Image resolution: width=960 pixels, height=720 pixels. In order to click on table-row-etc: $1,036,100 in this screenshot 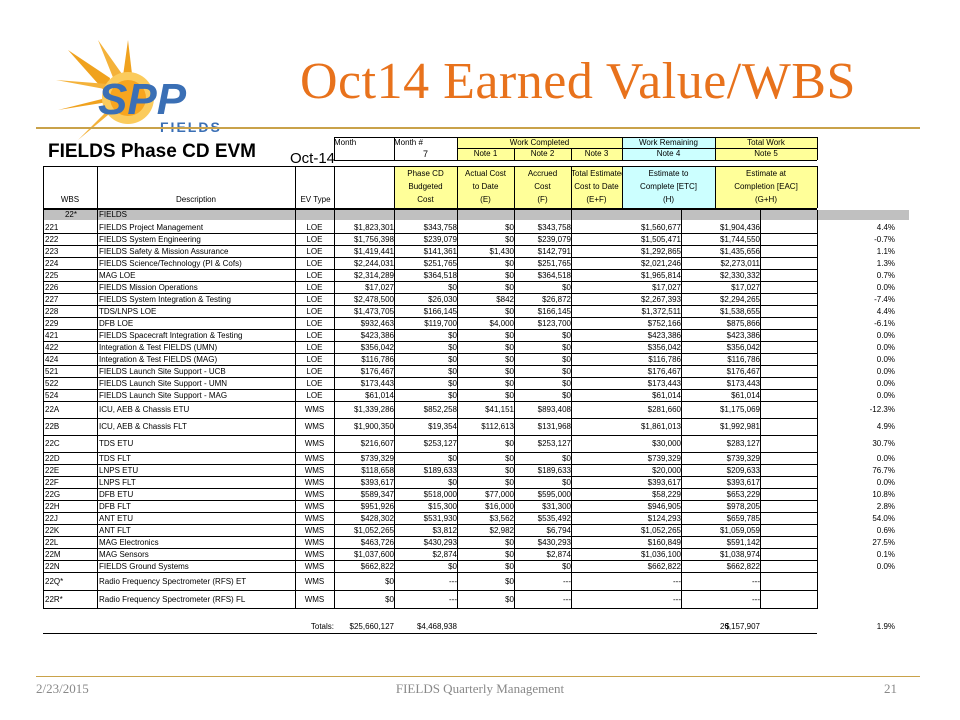, I will do `click(660, 554)`.